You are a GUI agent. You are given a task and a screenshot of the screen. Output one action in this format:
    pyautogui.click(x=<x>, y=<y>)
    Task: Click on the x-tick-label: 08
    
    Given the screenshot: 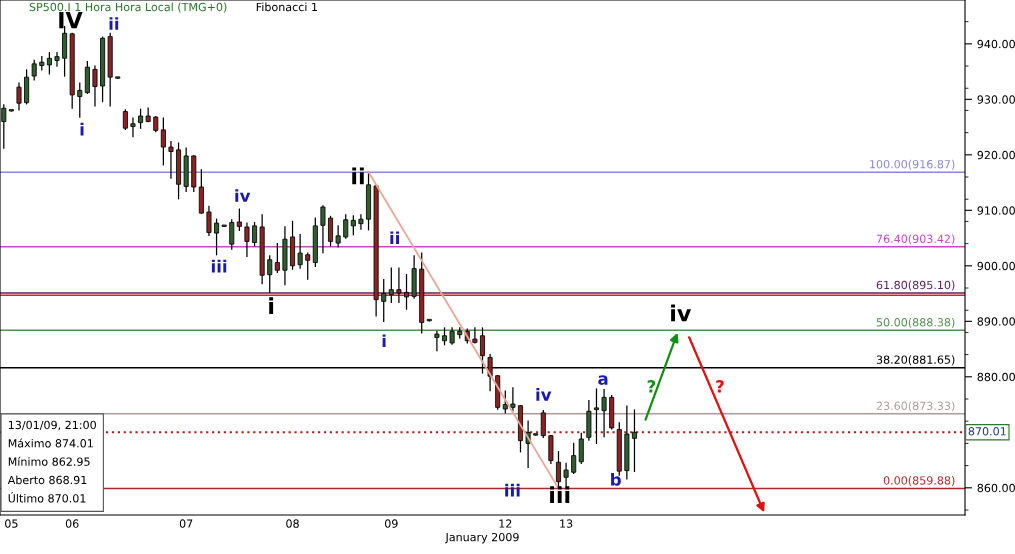 What is the action you would take?
    pyautogui.click(x=292, y=523)
    